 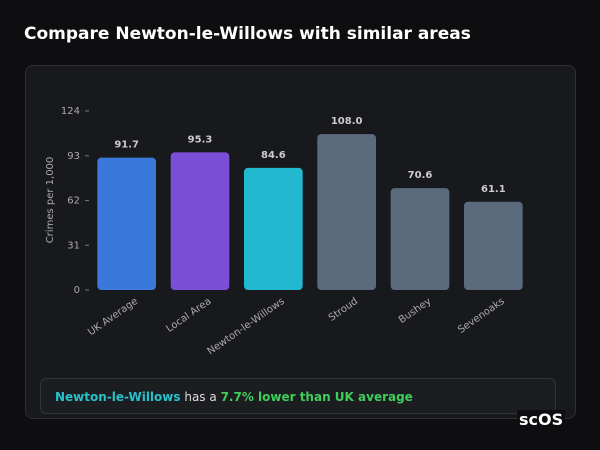 What do you see at coordinates (73, 245) in the screenshot?
I see `y-tick-label: 31` at bounding box center [73, 245].